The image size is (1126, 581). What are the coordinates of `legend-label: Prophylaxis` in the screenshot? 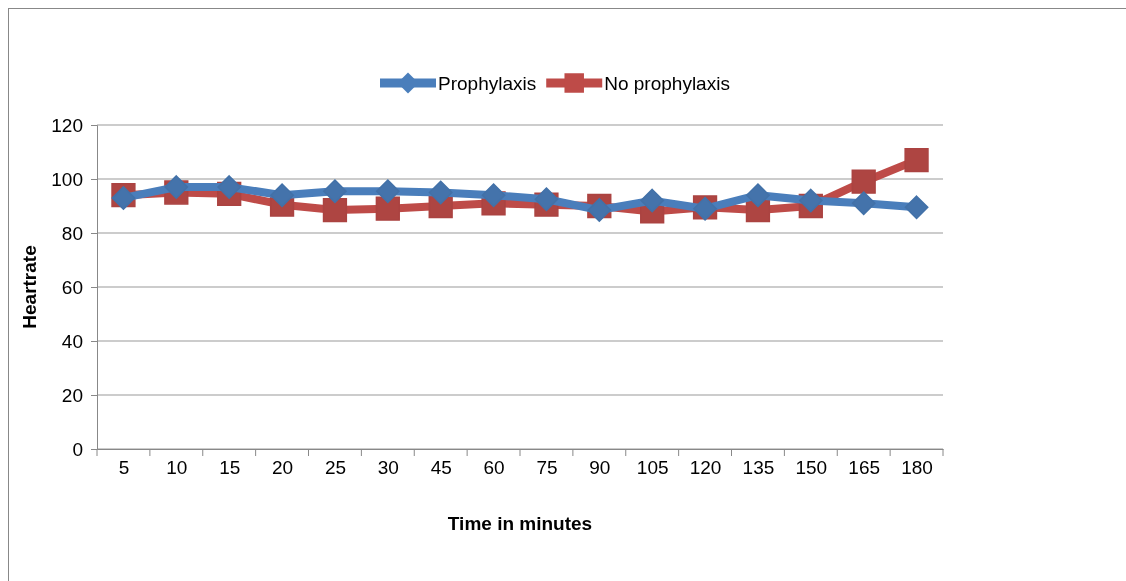 It's located at (487, 83).